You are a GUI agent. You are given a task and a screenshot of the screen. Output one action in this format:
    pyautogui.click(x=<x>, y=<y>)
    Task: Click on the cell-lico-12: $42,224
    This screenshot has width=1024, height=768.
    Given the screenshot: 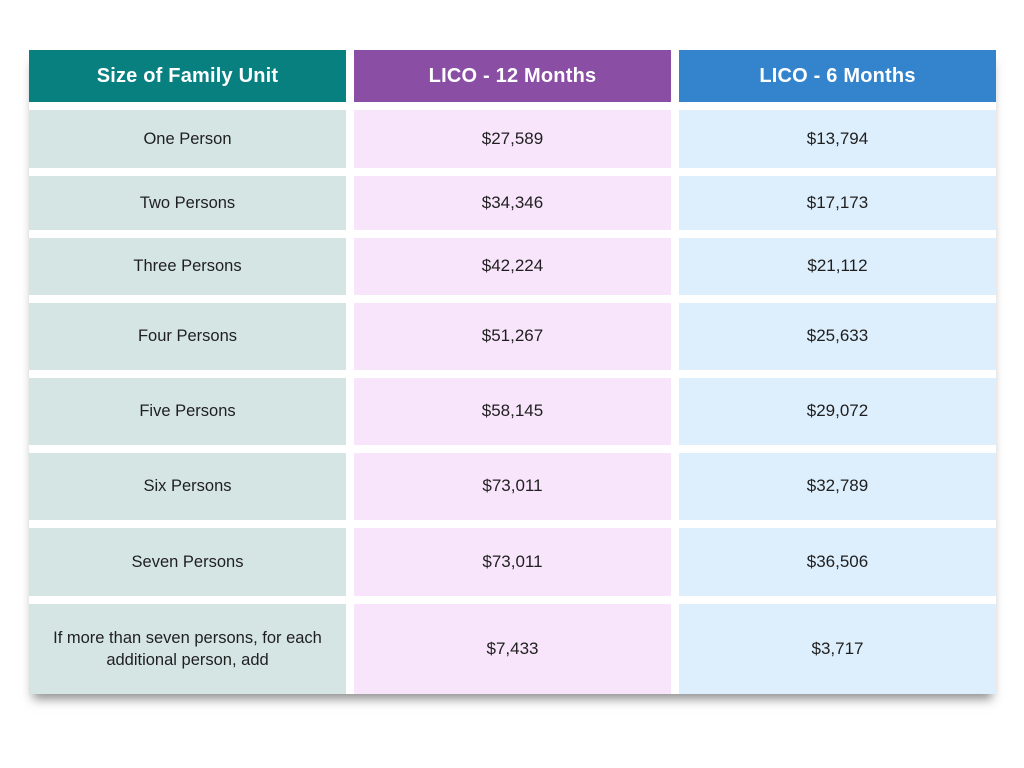 What is the action you would take?
    pyautogui.click(x=512, y=266)
    